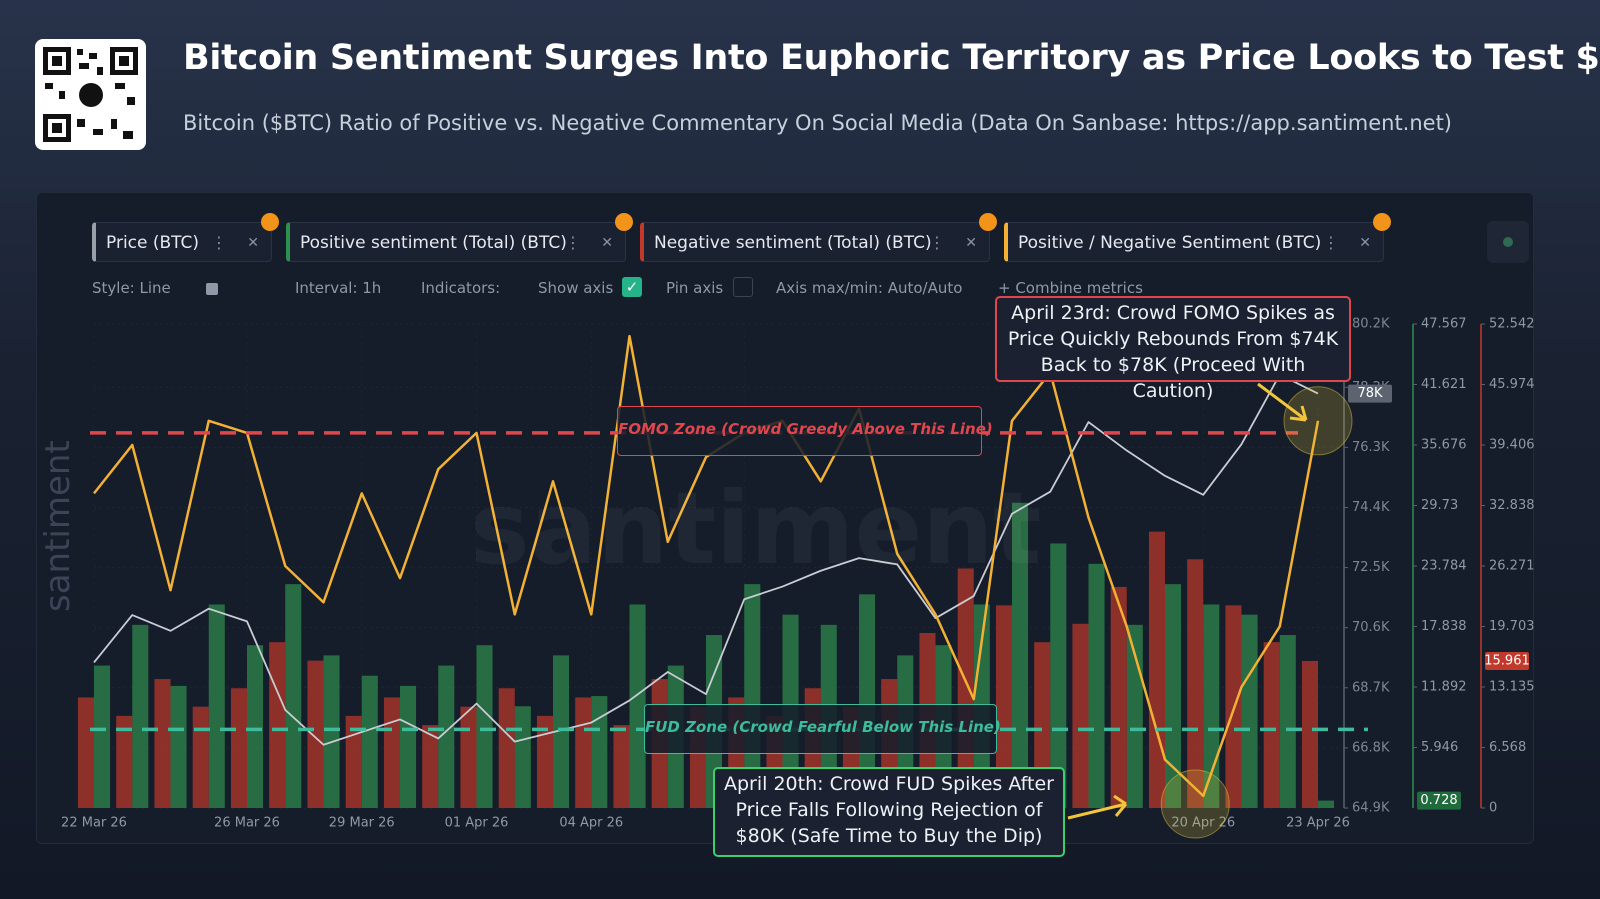  Describe the element at coordinates (90, 94) in the screenshot. I see `qr-code` at that location.